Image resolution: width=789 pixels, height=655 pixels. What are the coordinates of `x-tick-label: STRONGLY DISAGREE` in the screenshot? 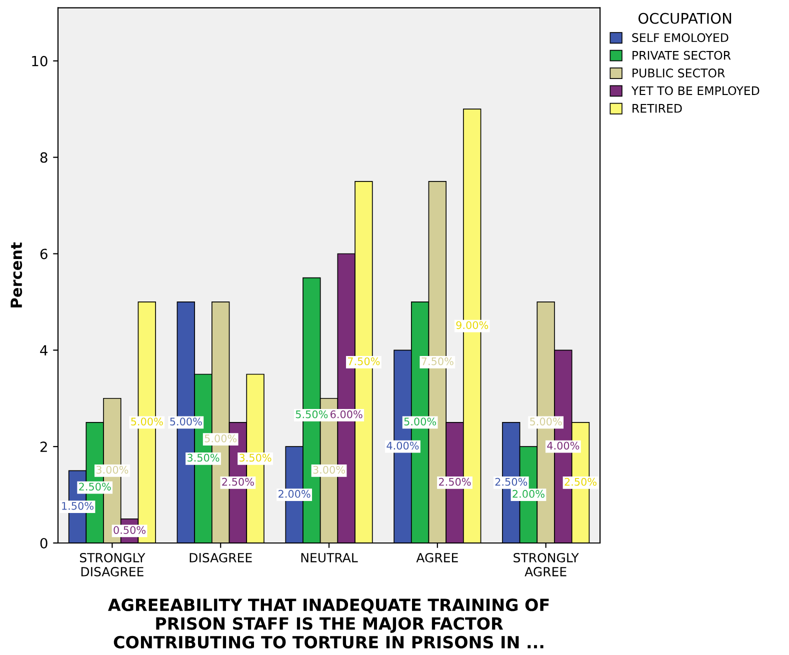 It's located at (113, 564).